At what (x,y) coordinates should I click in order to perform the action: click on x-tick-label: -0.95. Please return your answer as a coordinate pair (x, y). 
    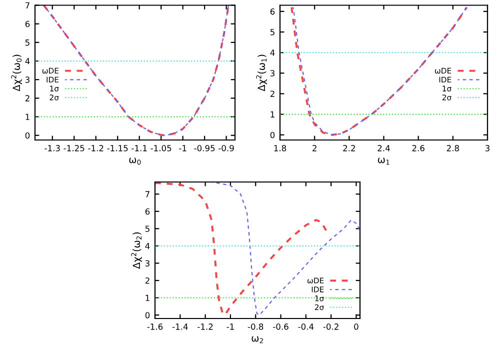
    Looking at the image, I should click on (204, 148).